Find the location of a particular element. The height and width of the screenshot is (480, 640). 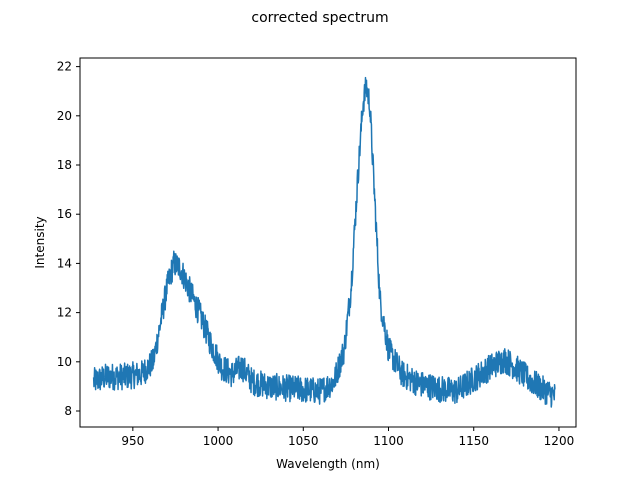

x-tick-label: 1000 is located at coordinates (218, 441).